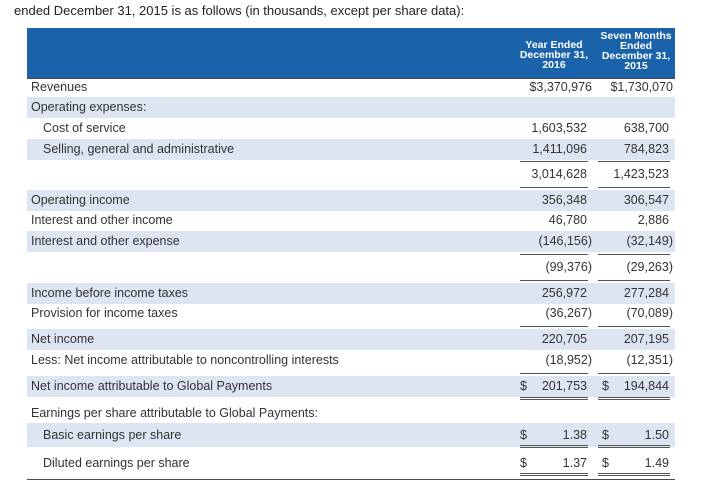  Describe the element at coordinates (636, 66) in the screenshot. I see `header-line: 2015` at that location.